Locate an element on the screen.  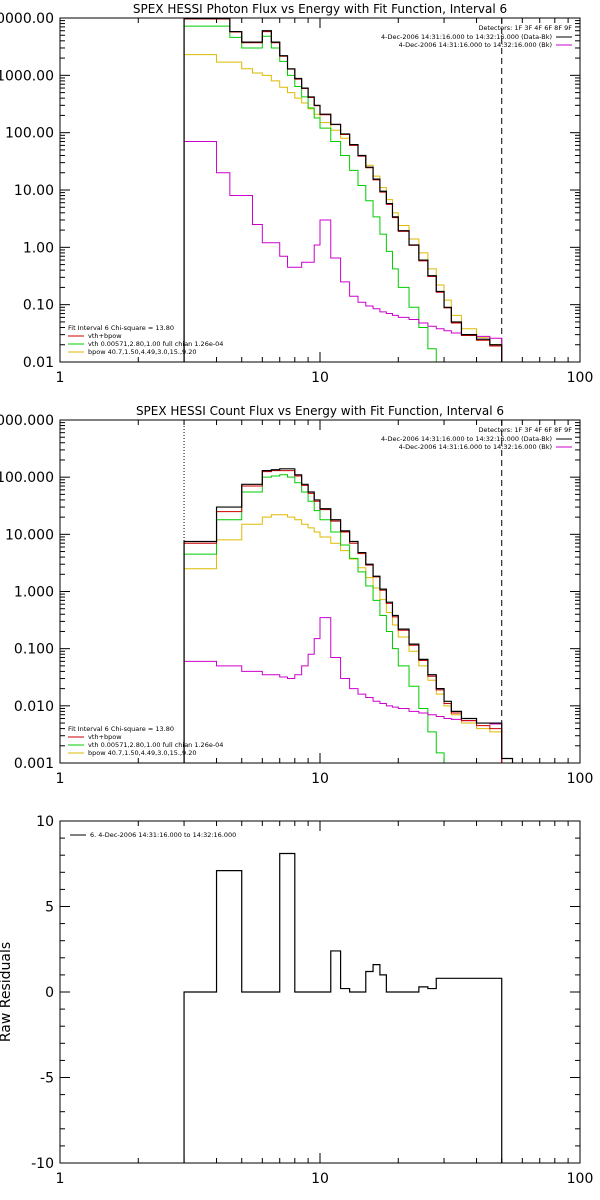
y-tick-label: 1000.000 is located at coordinates (27, 421).